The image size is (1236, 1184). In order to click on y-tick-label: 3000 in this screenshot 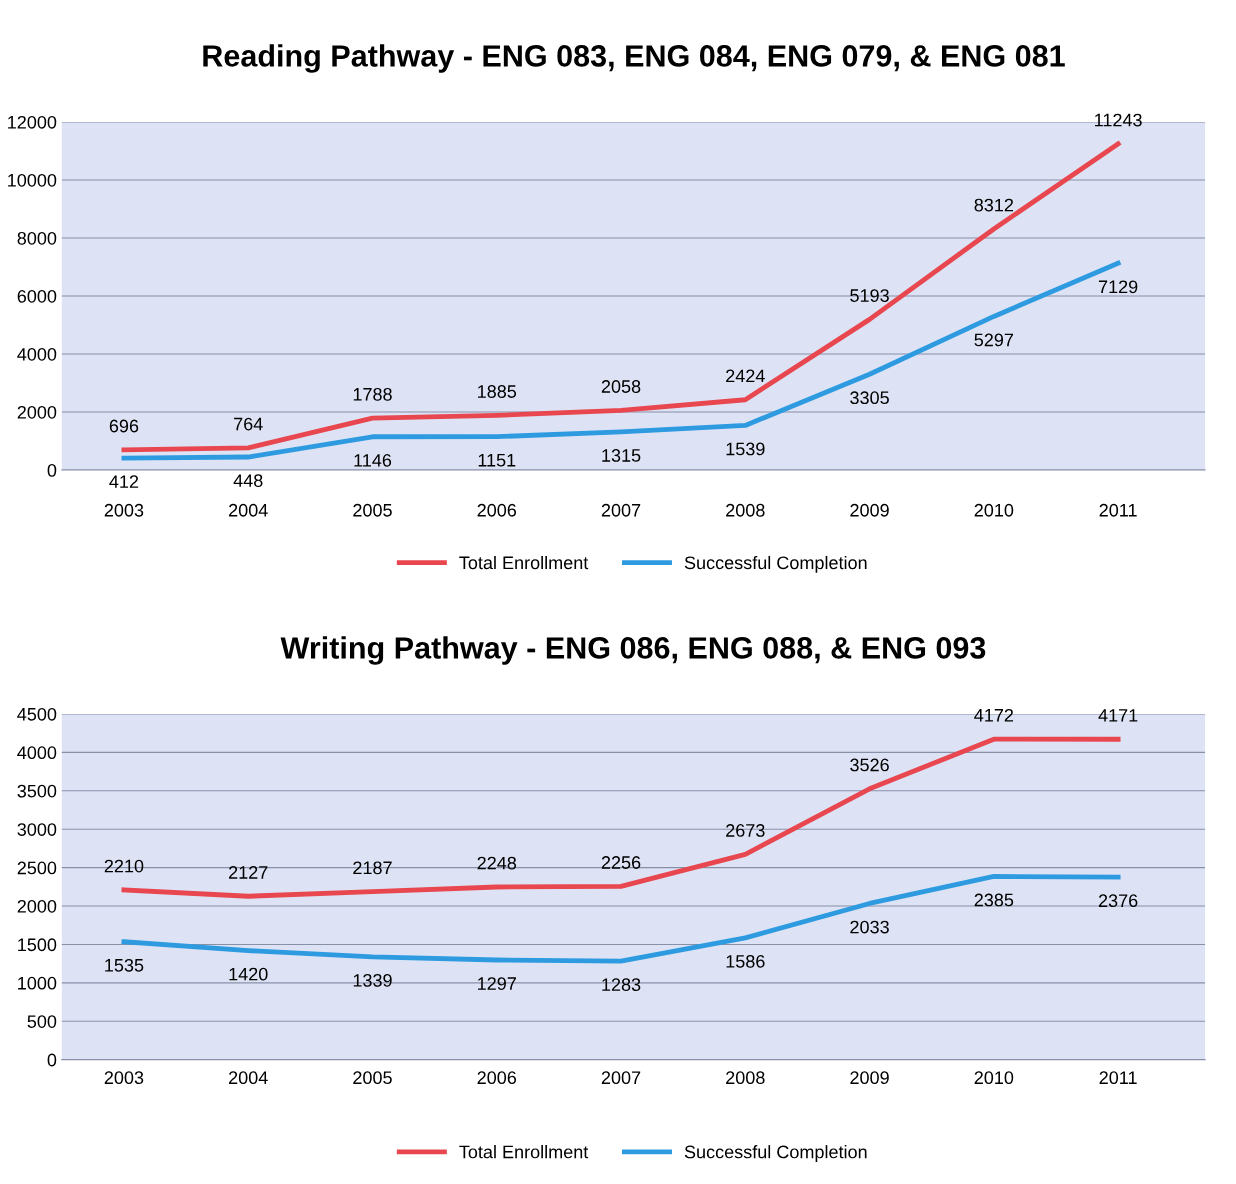, I will do `click(37, 829)`.